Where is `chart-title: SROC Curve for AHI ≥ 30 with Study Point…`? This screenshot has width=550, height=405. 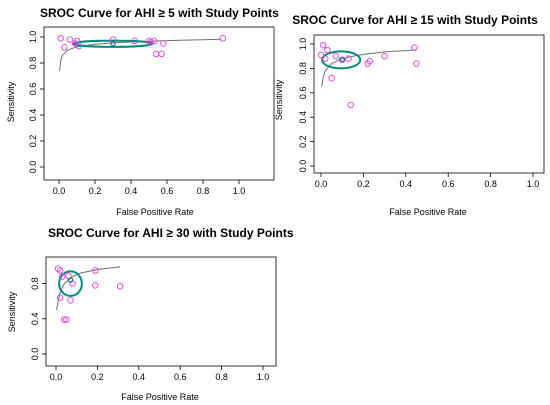
chart-title: SROC Curve for AHI ≥ 30 with Study Point… is located at coordinates (171, 233).